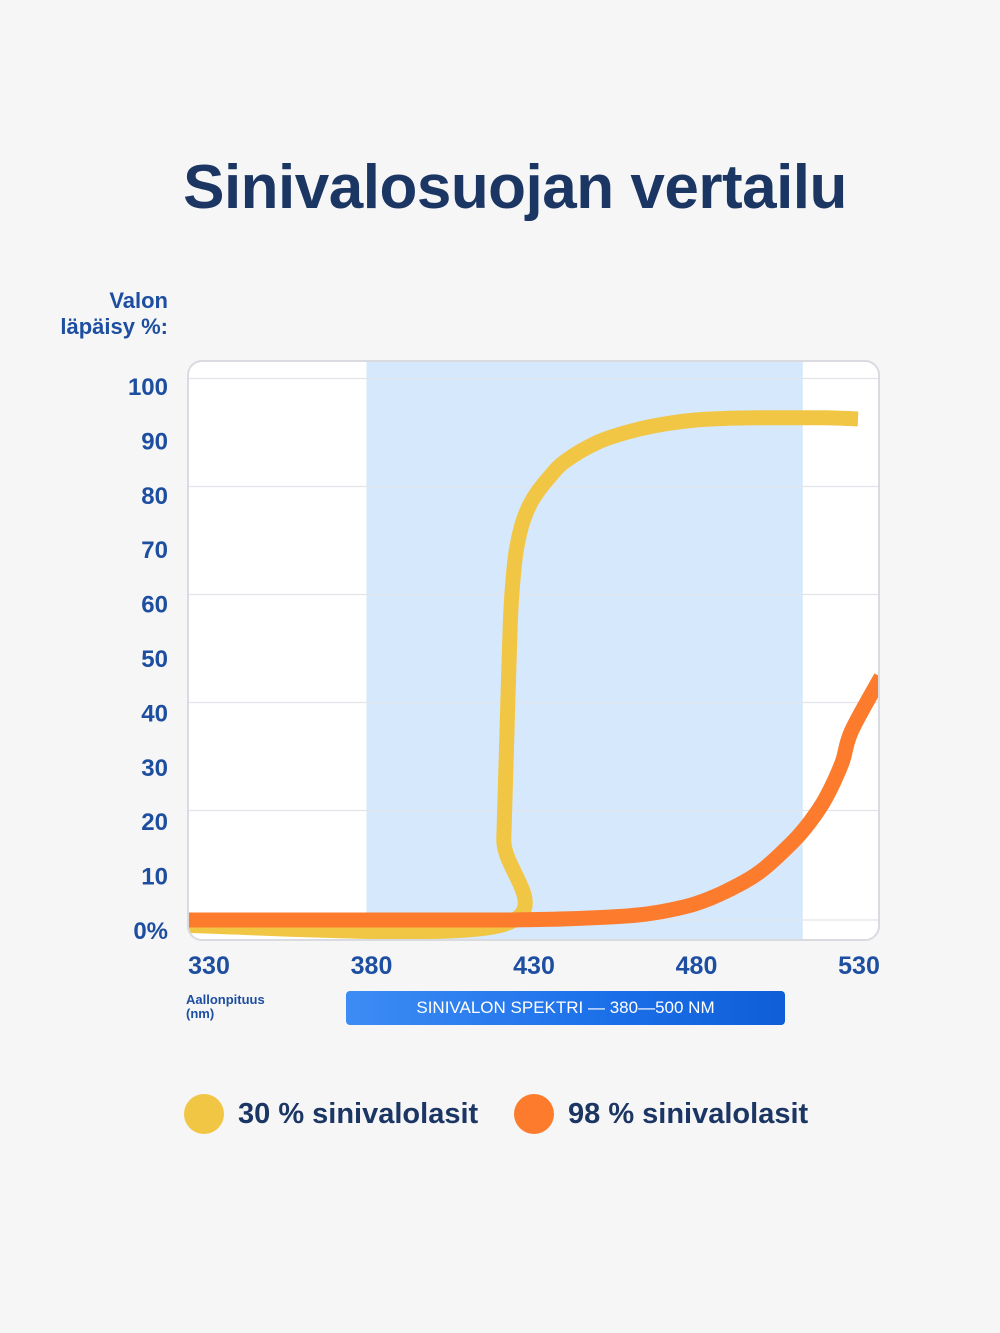 Image resolution: width=1000 pixels, height=1333 pixels. Describe the element at coordinates (200, 1013) in the screenshot. I see `x-axis-label-line-2: (nm)` at that location.